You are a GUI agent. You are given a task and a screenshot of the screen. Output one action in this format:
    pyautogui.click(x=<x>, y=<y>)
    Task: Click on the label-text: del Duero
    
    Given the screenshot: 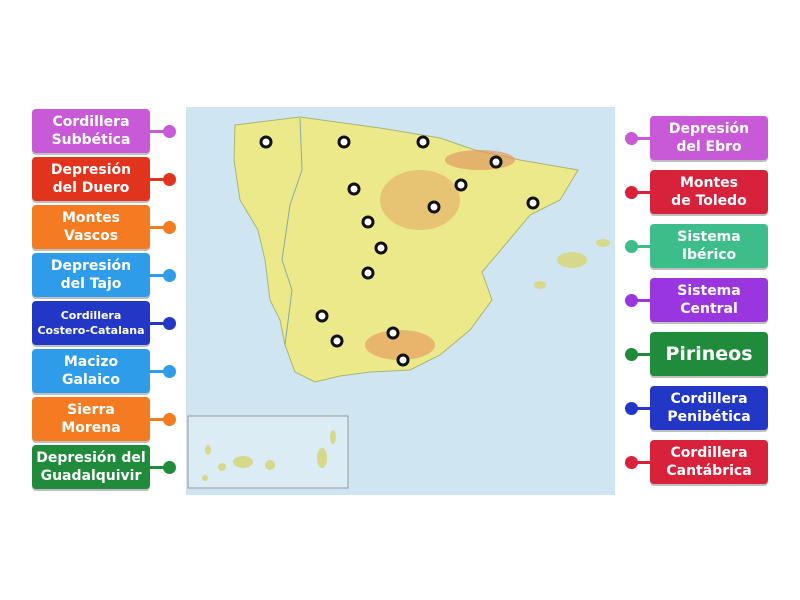 What is the action you would take?
    pyautogui.click(x=91, y=188)
    